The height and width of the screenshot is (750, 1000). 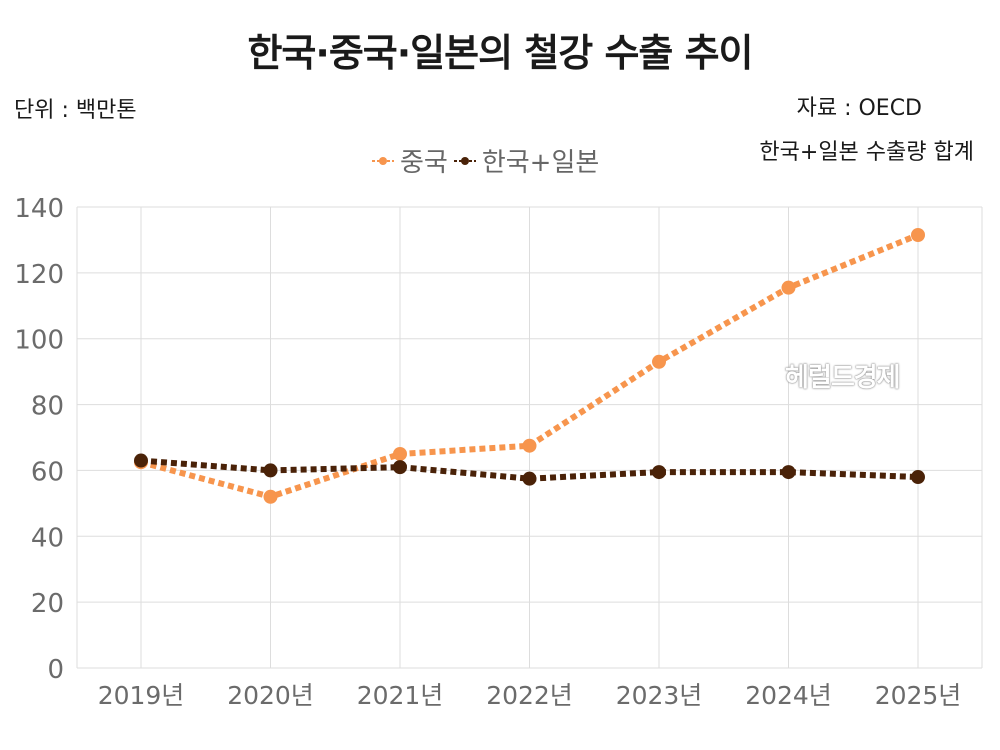 I want to click on x-tick-label: 2022년, so click(x=529, y=695).